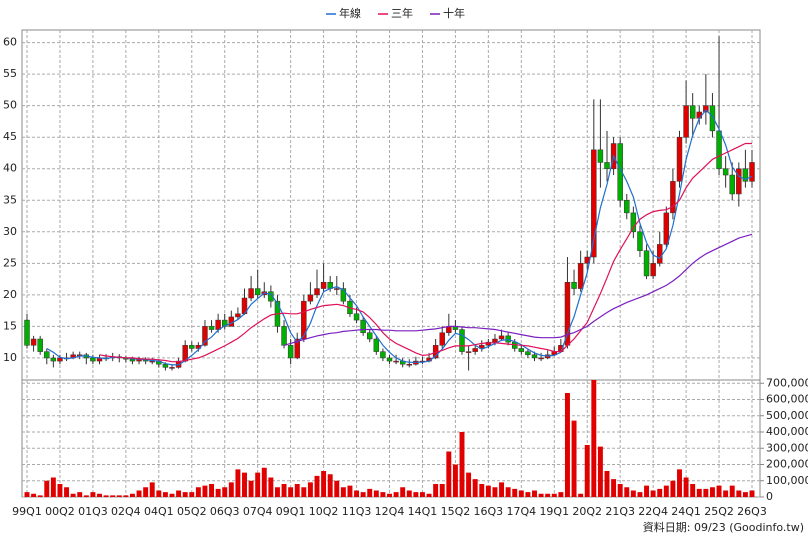 Image resolution: width=808 pixels, height=540 pixels. Describe the element at coordinates (454, 13) in the screenshot. I see `legend-label: 十年` at that location.